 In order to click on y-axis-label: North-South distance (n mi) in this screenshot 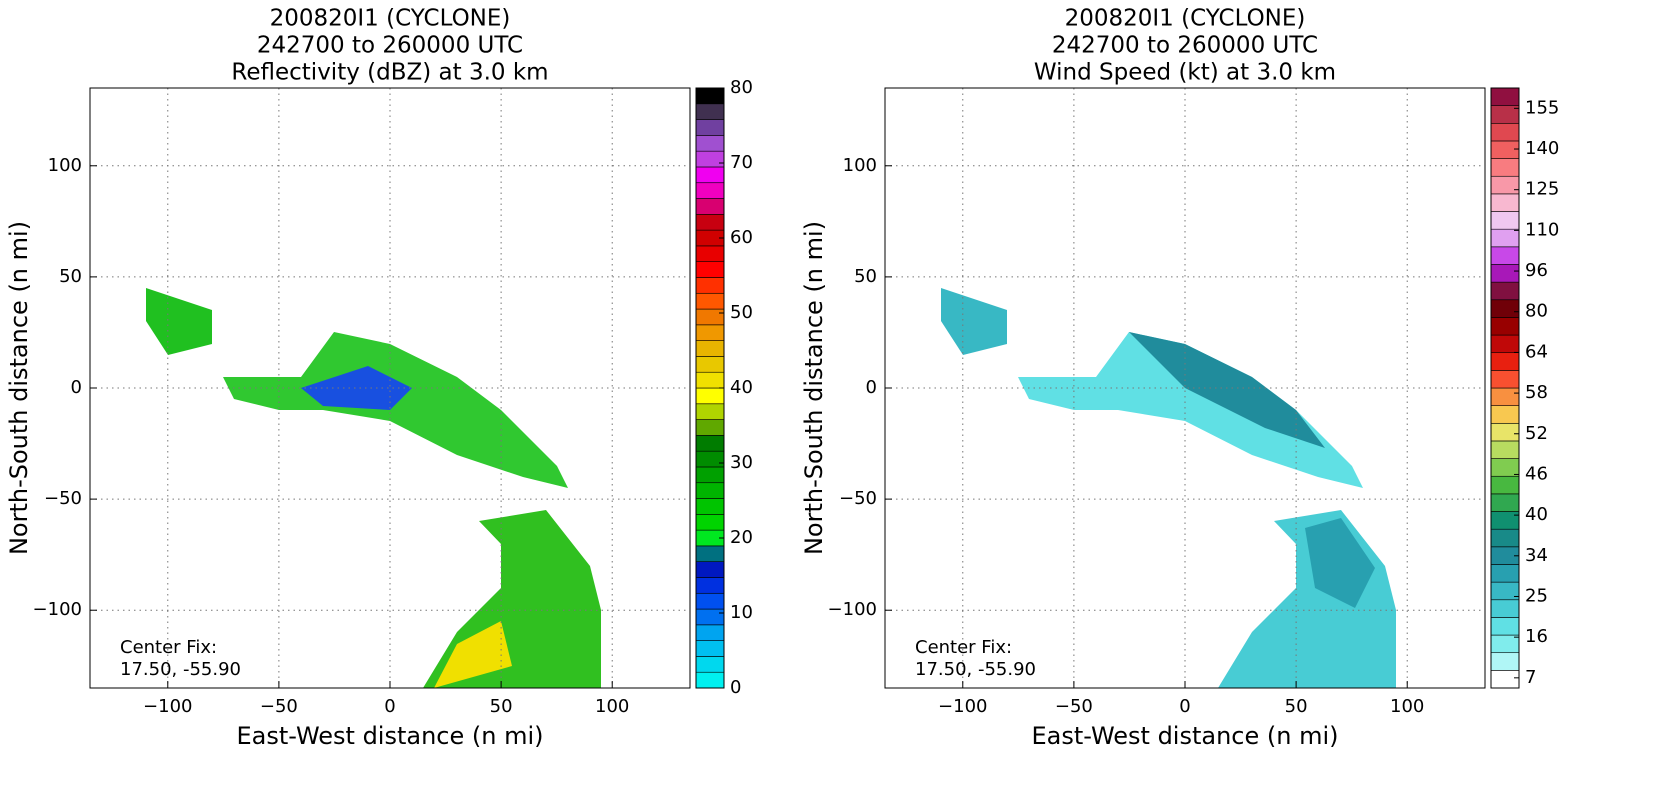, I will do `click(814, 388)`.